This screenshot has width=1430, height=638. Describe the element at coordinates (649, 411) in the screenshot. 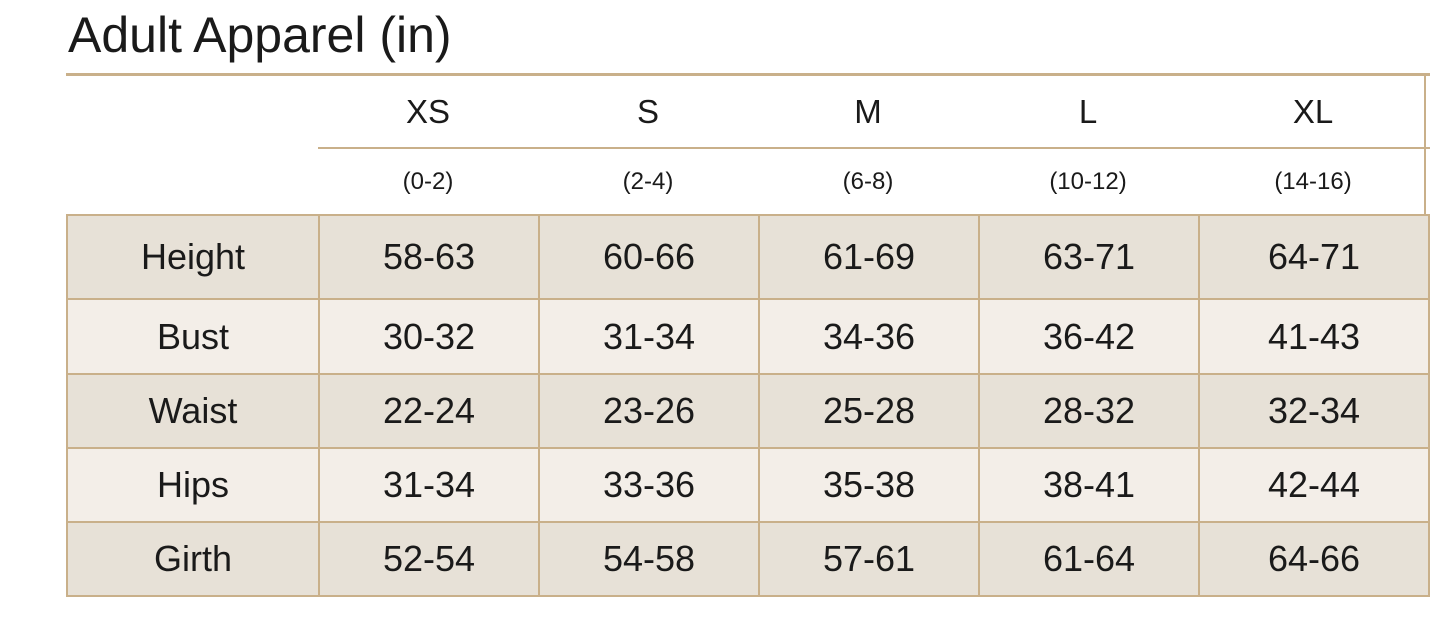

I see `table-cell: 23-26` at that location.